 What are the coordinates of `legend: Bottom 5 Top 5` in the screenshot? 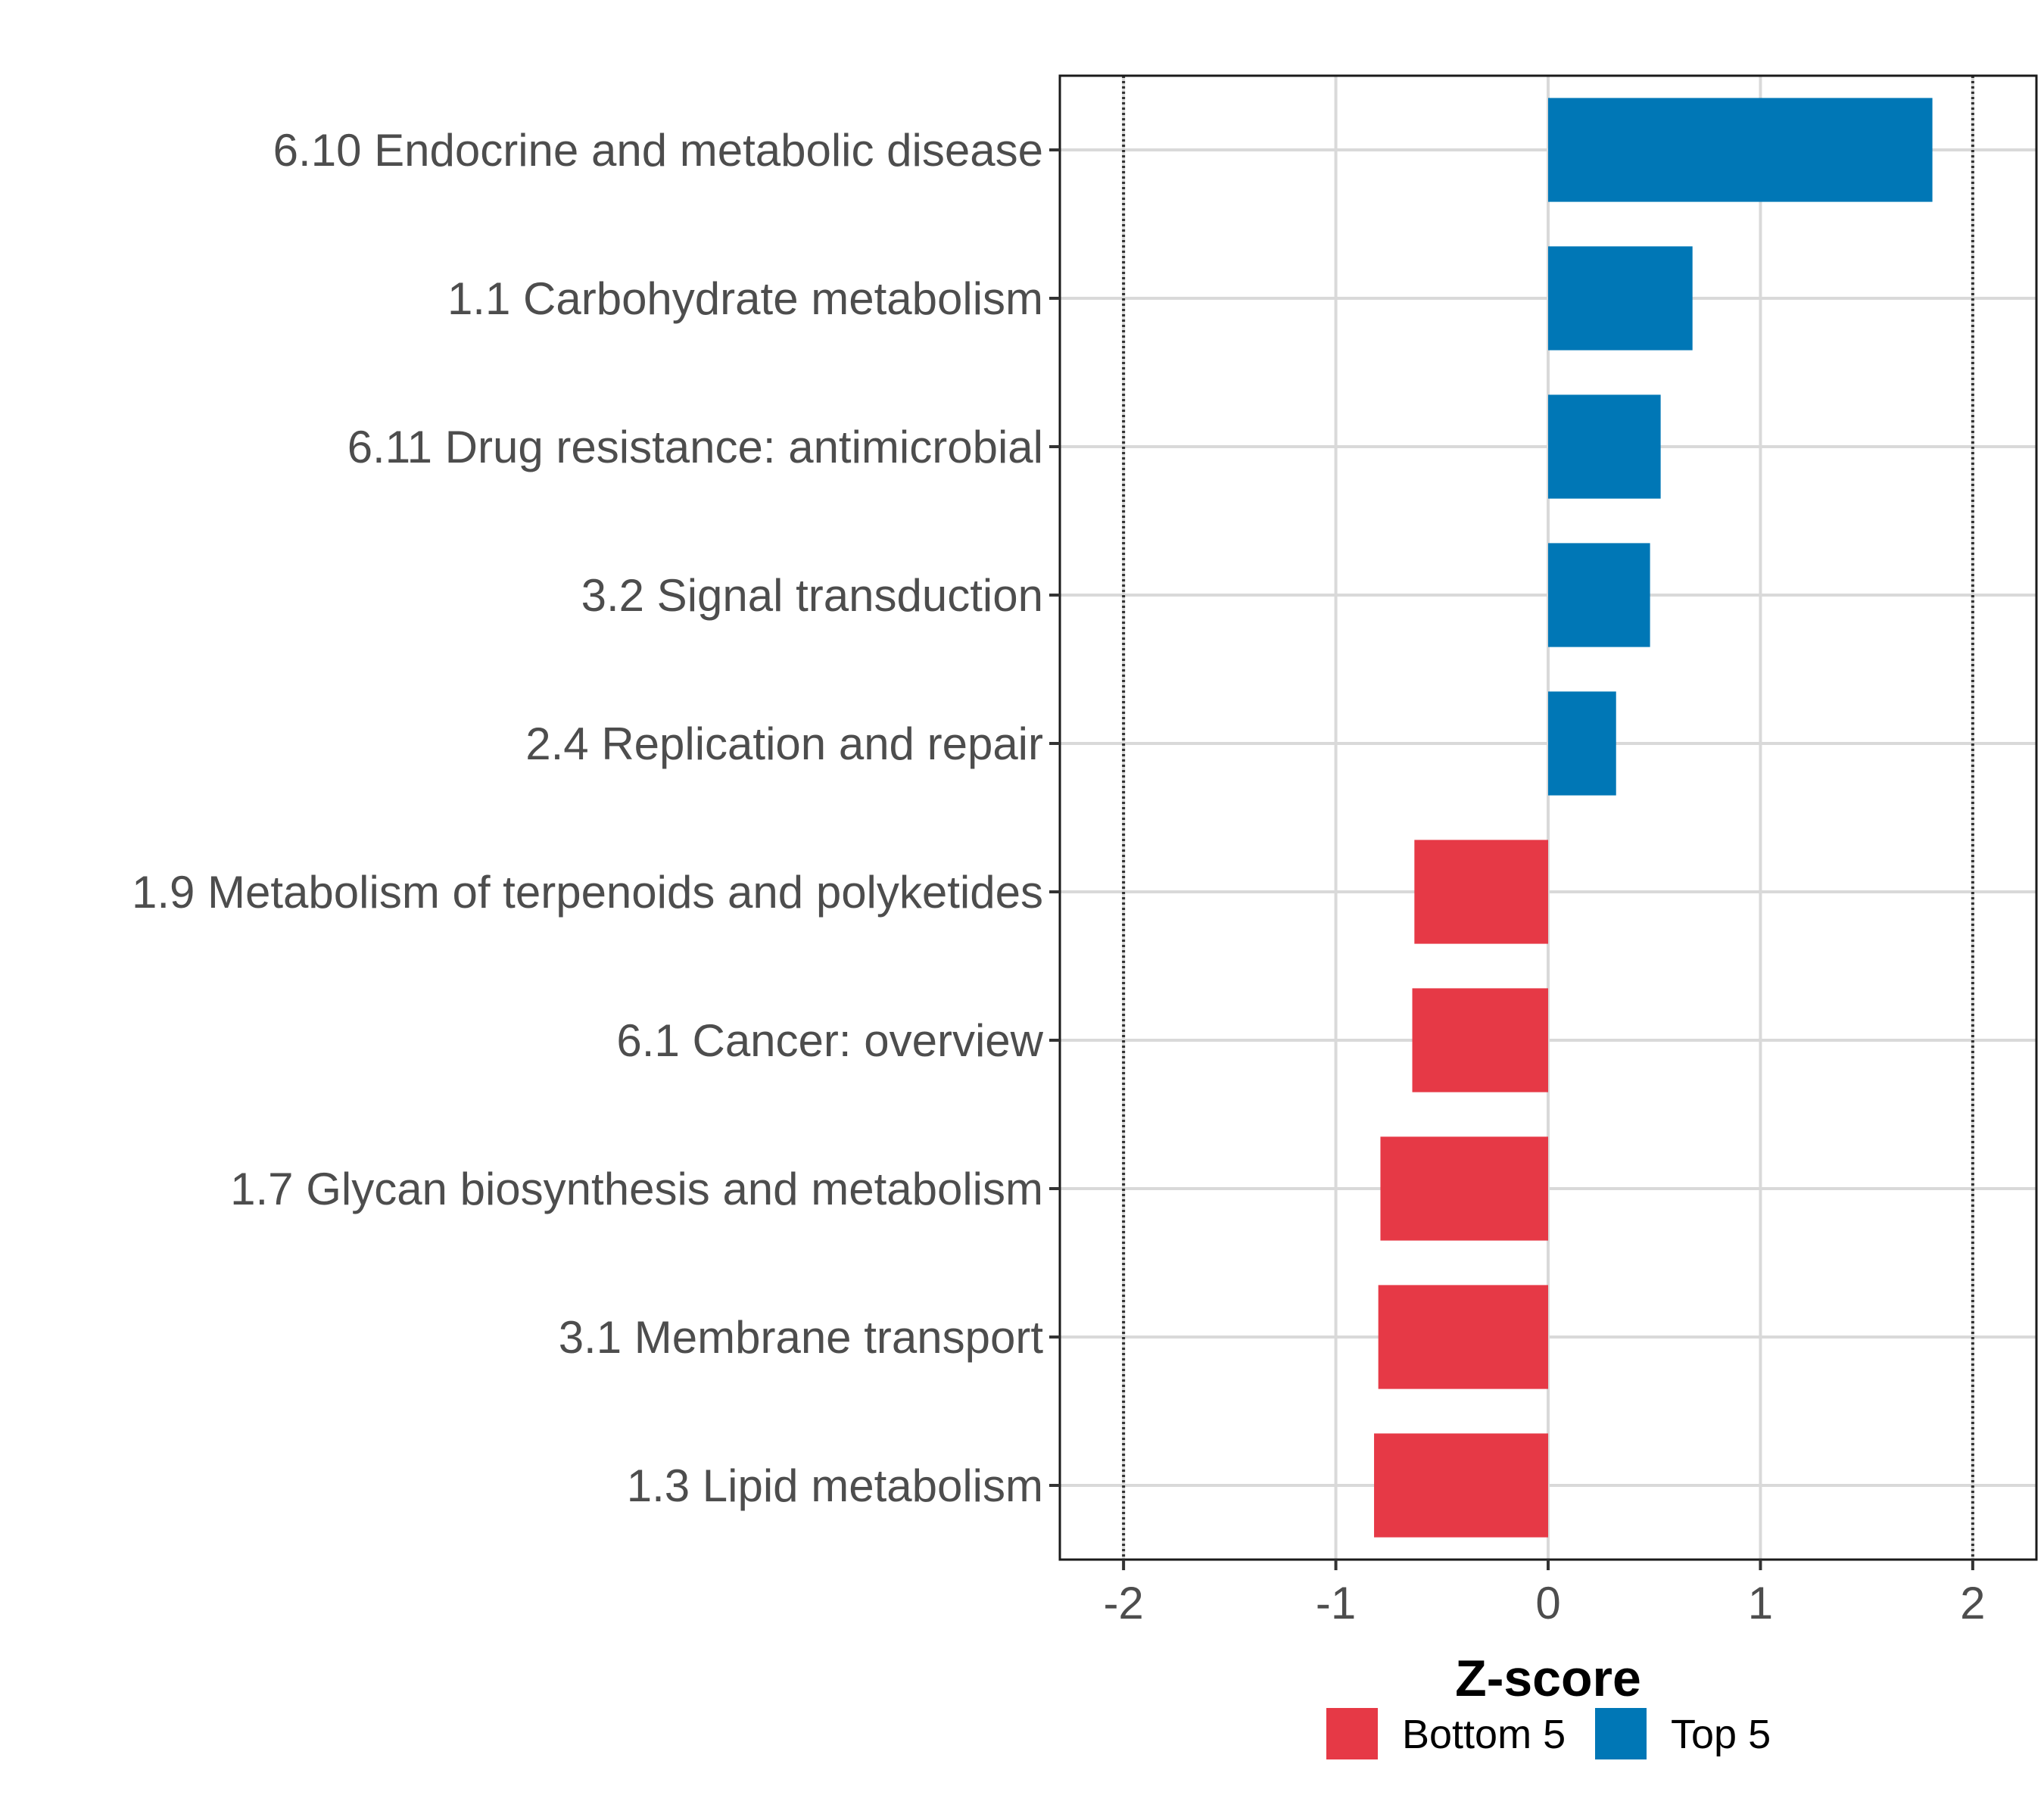 It's located at (1548, 1733).